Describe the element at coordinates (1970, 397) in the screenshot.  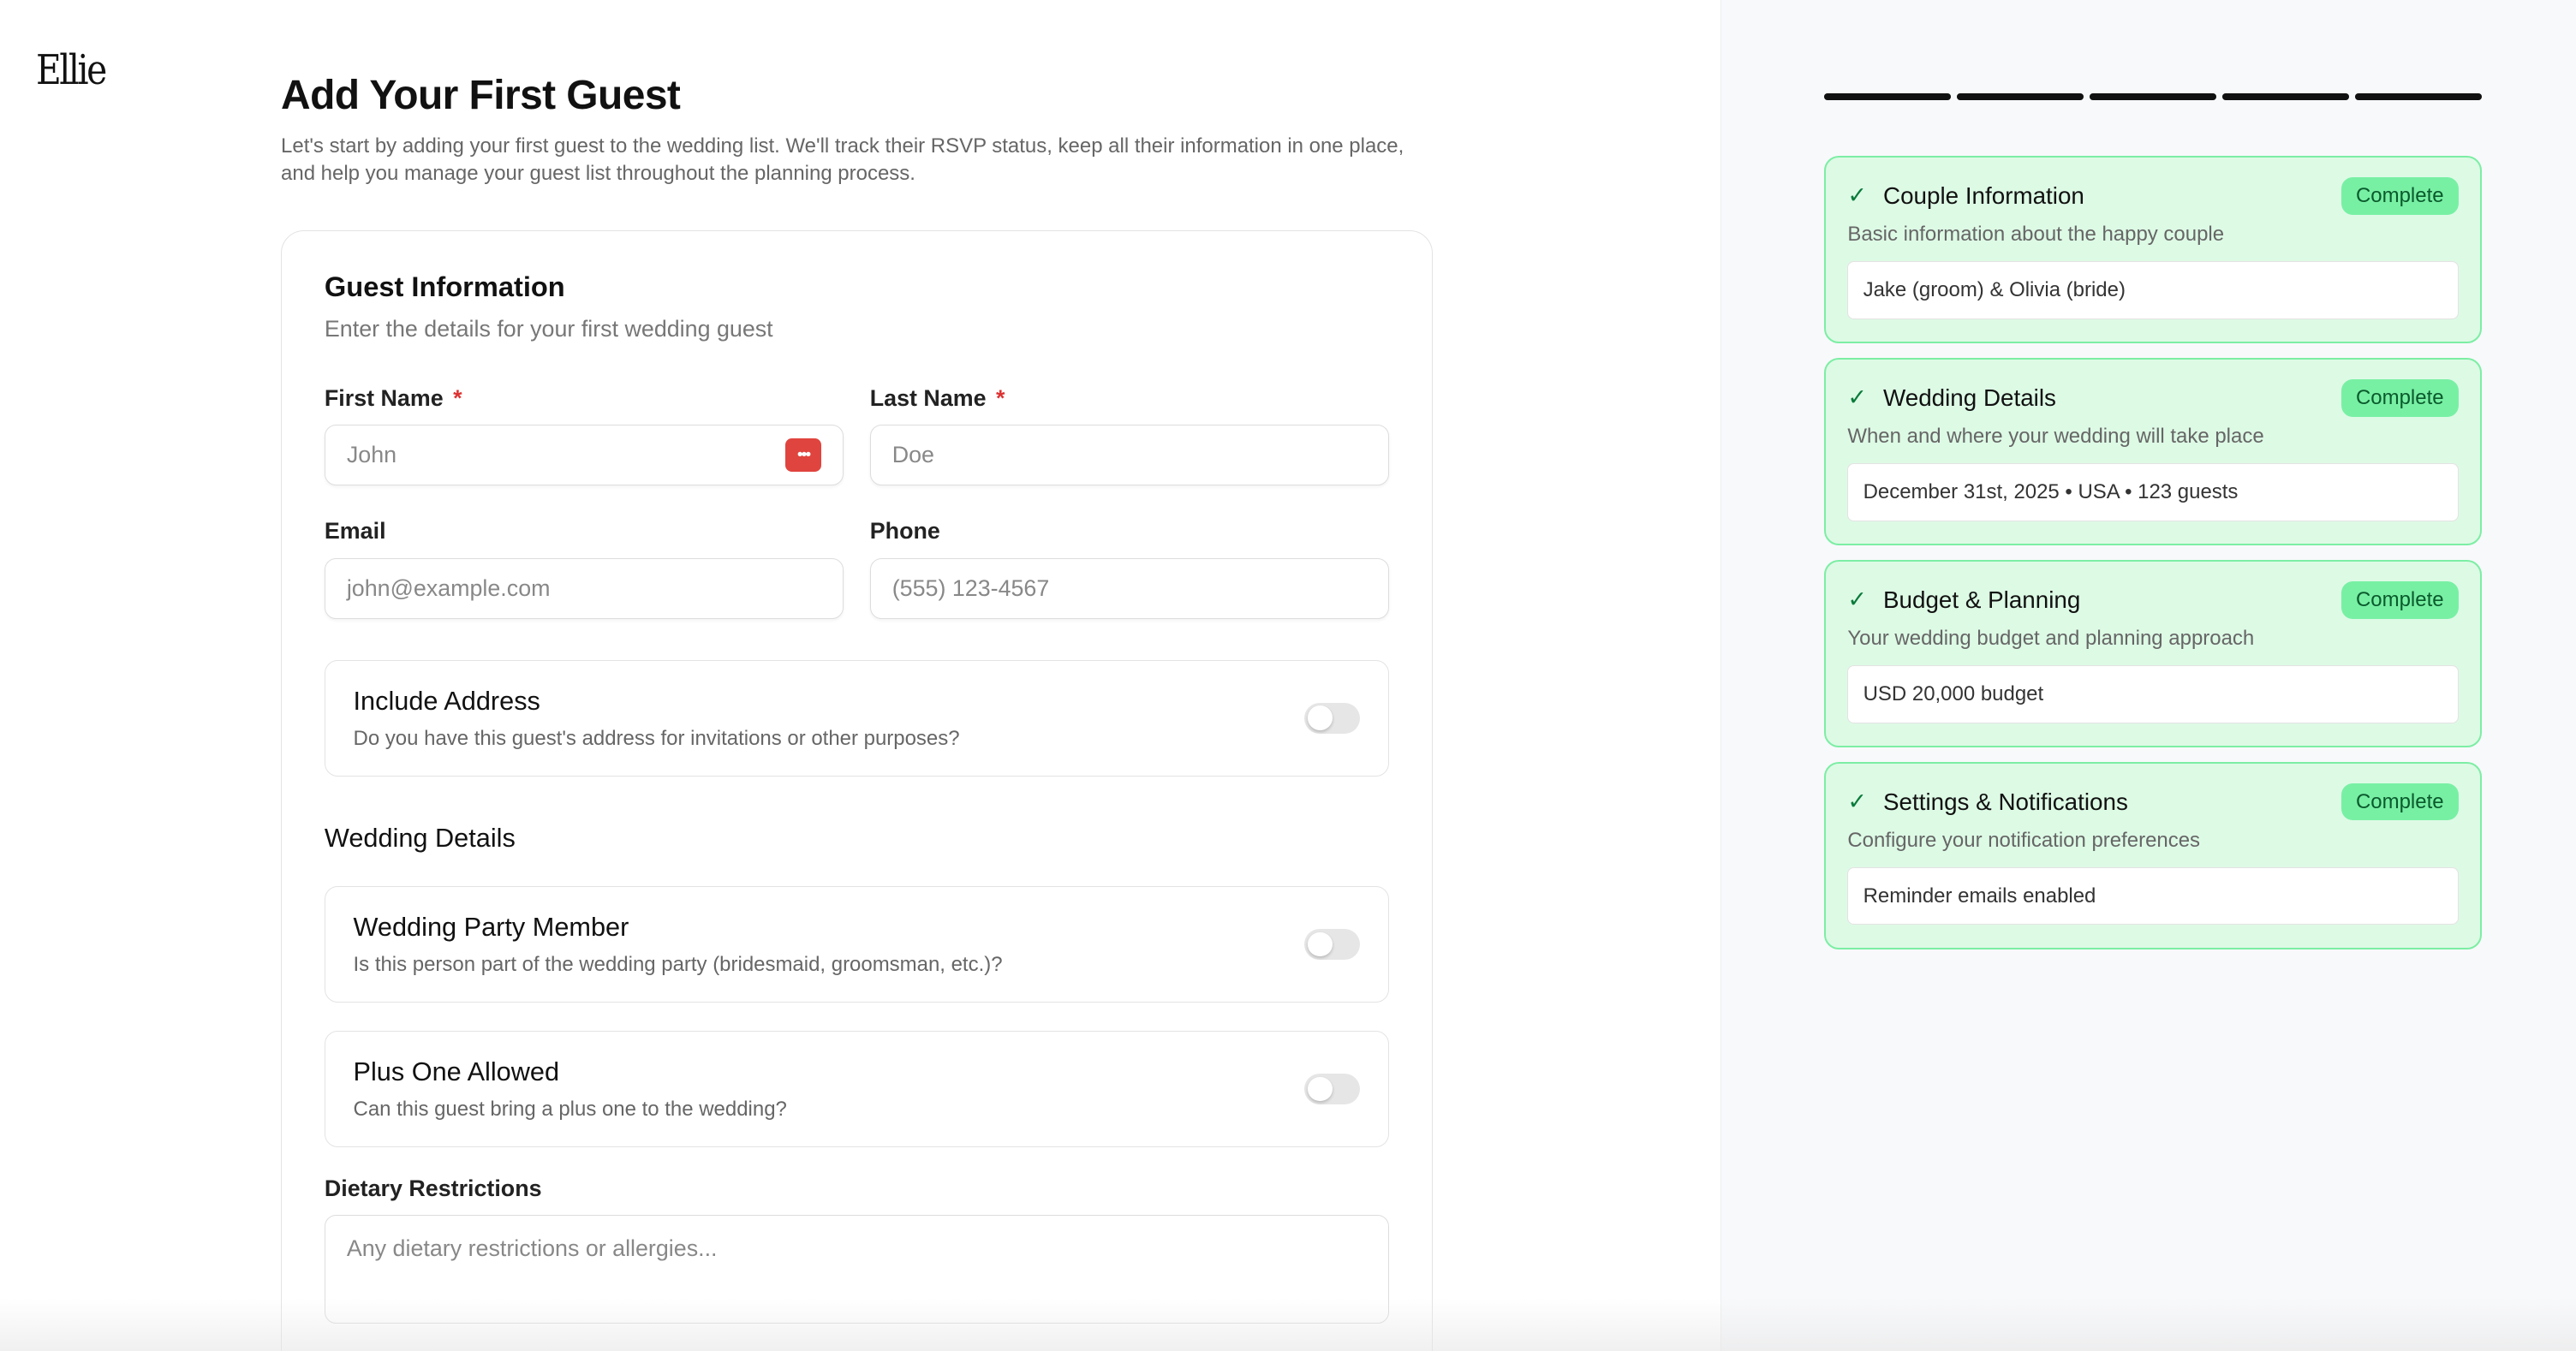
I see `step-title: Wedding Details` at that location.